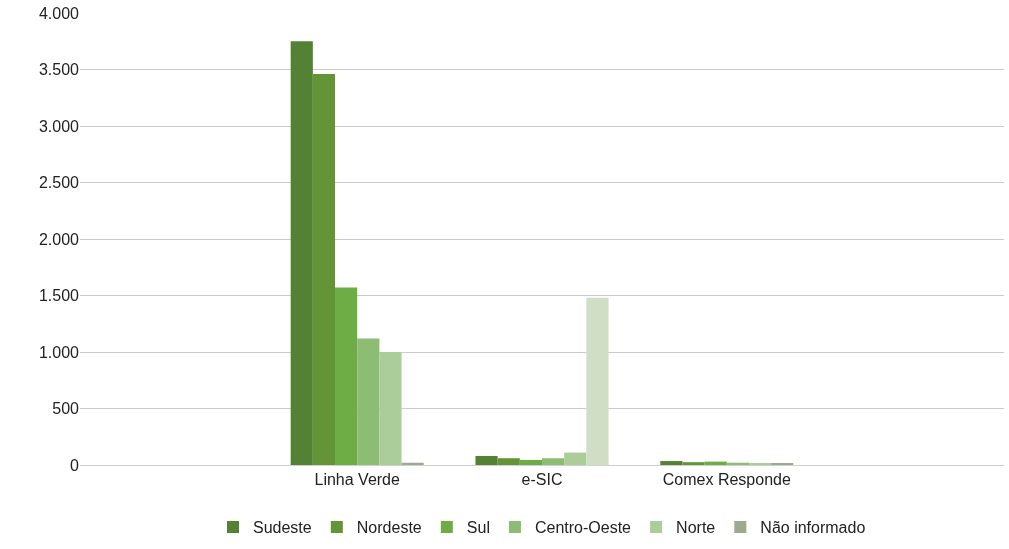 This screenshot has width=1009, height=549. What do you see at coordinates (282, 528) in the screenshot?
I see `legend-label: Sudeste` at bounding box center [282, 528].